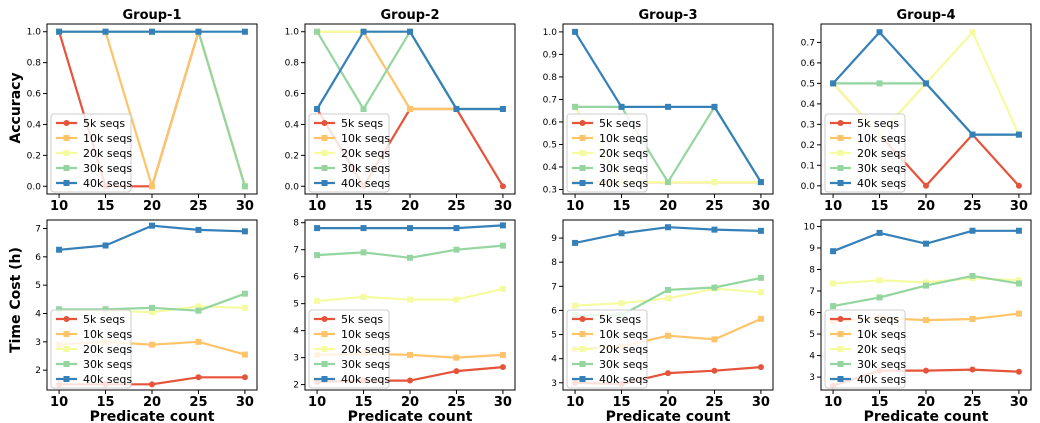 This screenshot has width=1040, height=423. Describe the element at coordinates (38, 371) in the screenshot. I see `y-tick-label: 2` at that location.